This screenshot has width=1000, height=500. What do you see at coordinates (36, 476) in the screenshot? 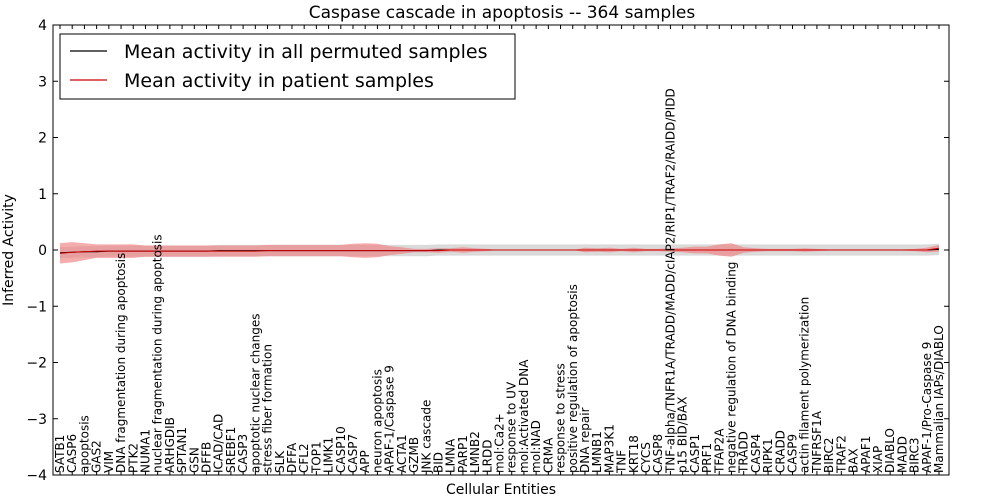
I see `y-tick-label: −4` at bounding box center [36, 476].